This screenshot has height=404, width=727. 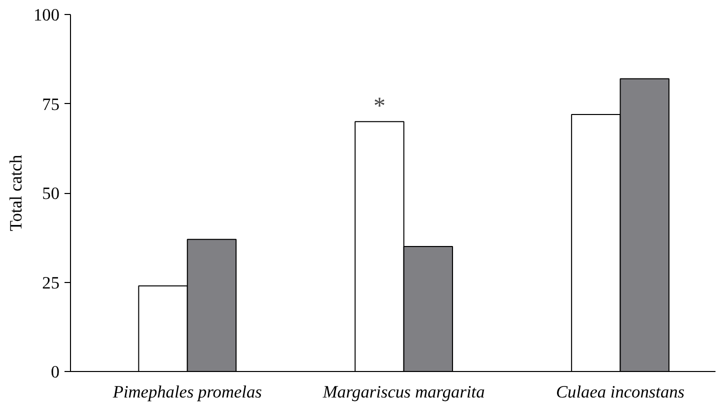 What do you see at coordinates (404, 392) in the screenshot?
I see `x-tick-label: Margariscus margarita` at bounding box center [404, 392].